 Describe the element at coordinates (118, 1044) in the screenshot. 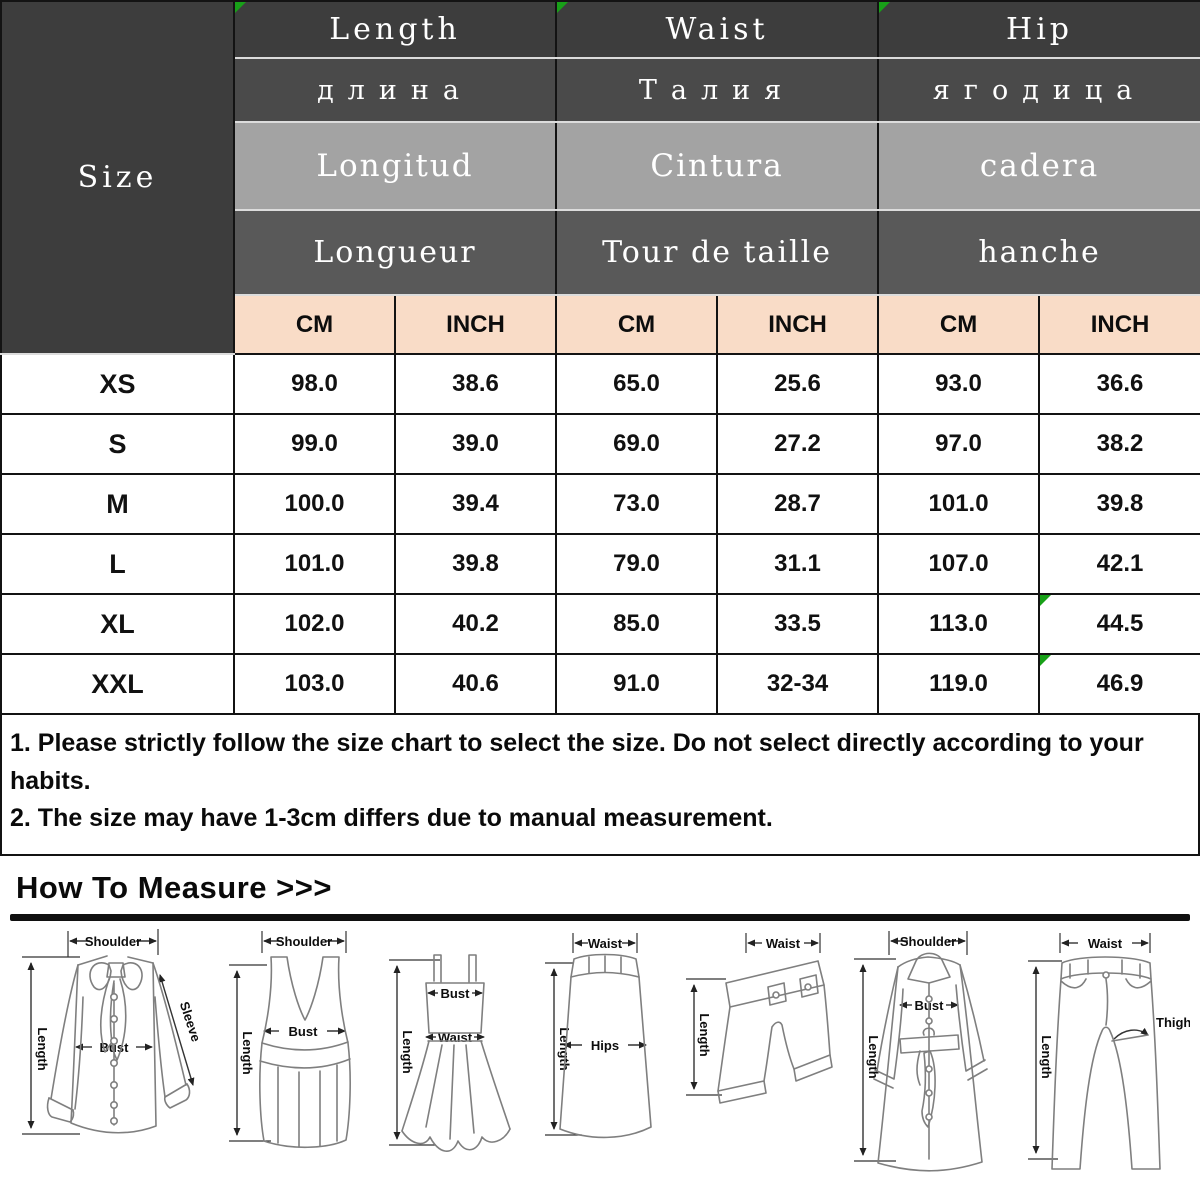

I see `blouse-outline` at that location.